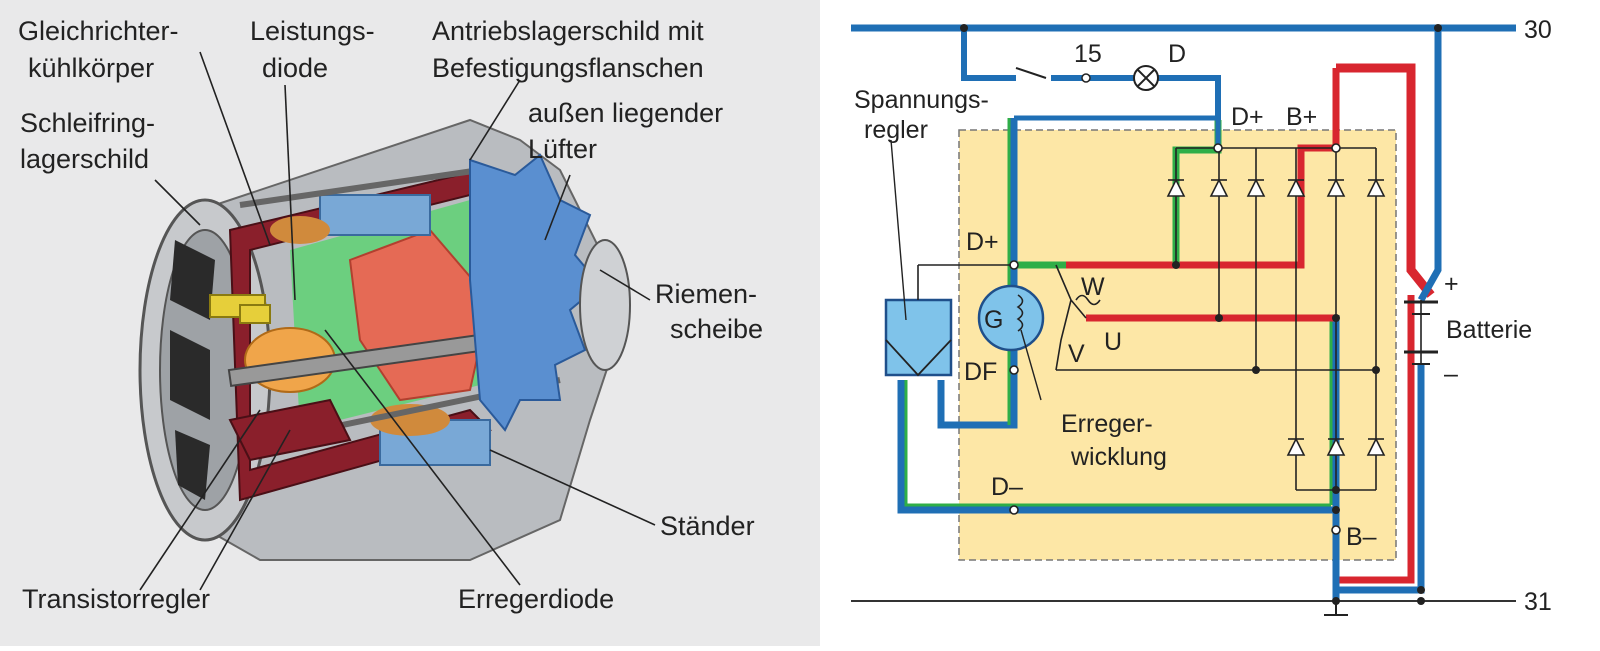 This screenshot has width=1600, height=651. What do you see at coordinates (568, 31) in the screenshot?
I see `label-drive-end-shield-1: Antriebslagerschild mit` at bounding box center [568, 31].